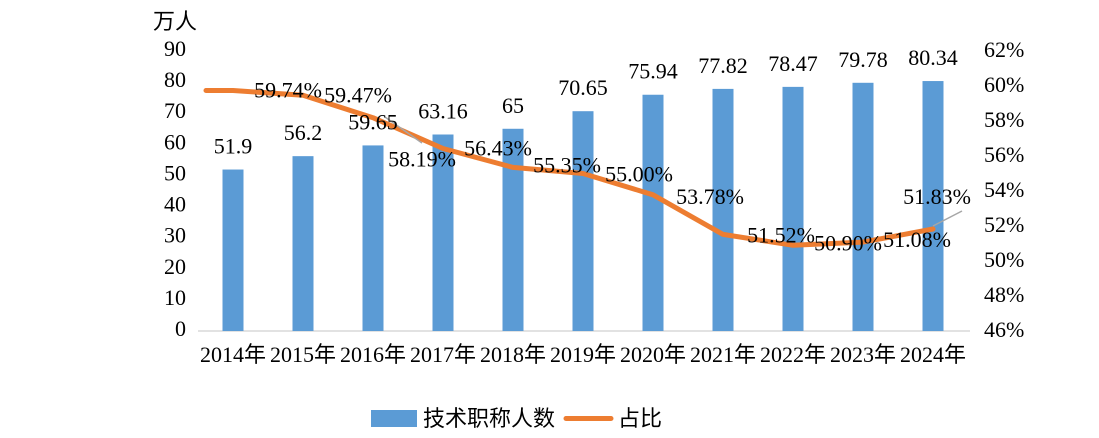  I want to click on left-axis-tick-label: 60, so click(175, 141).